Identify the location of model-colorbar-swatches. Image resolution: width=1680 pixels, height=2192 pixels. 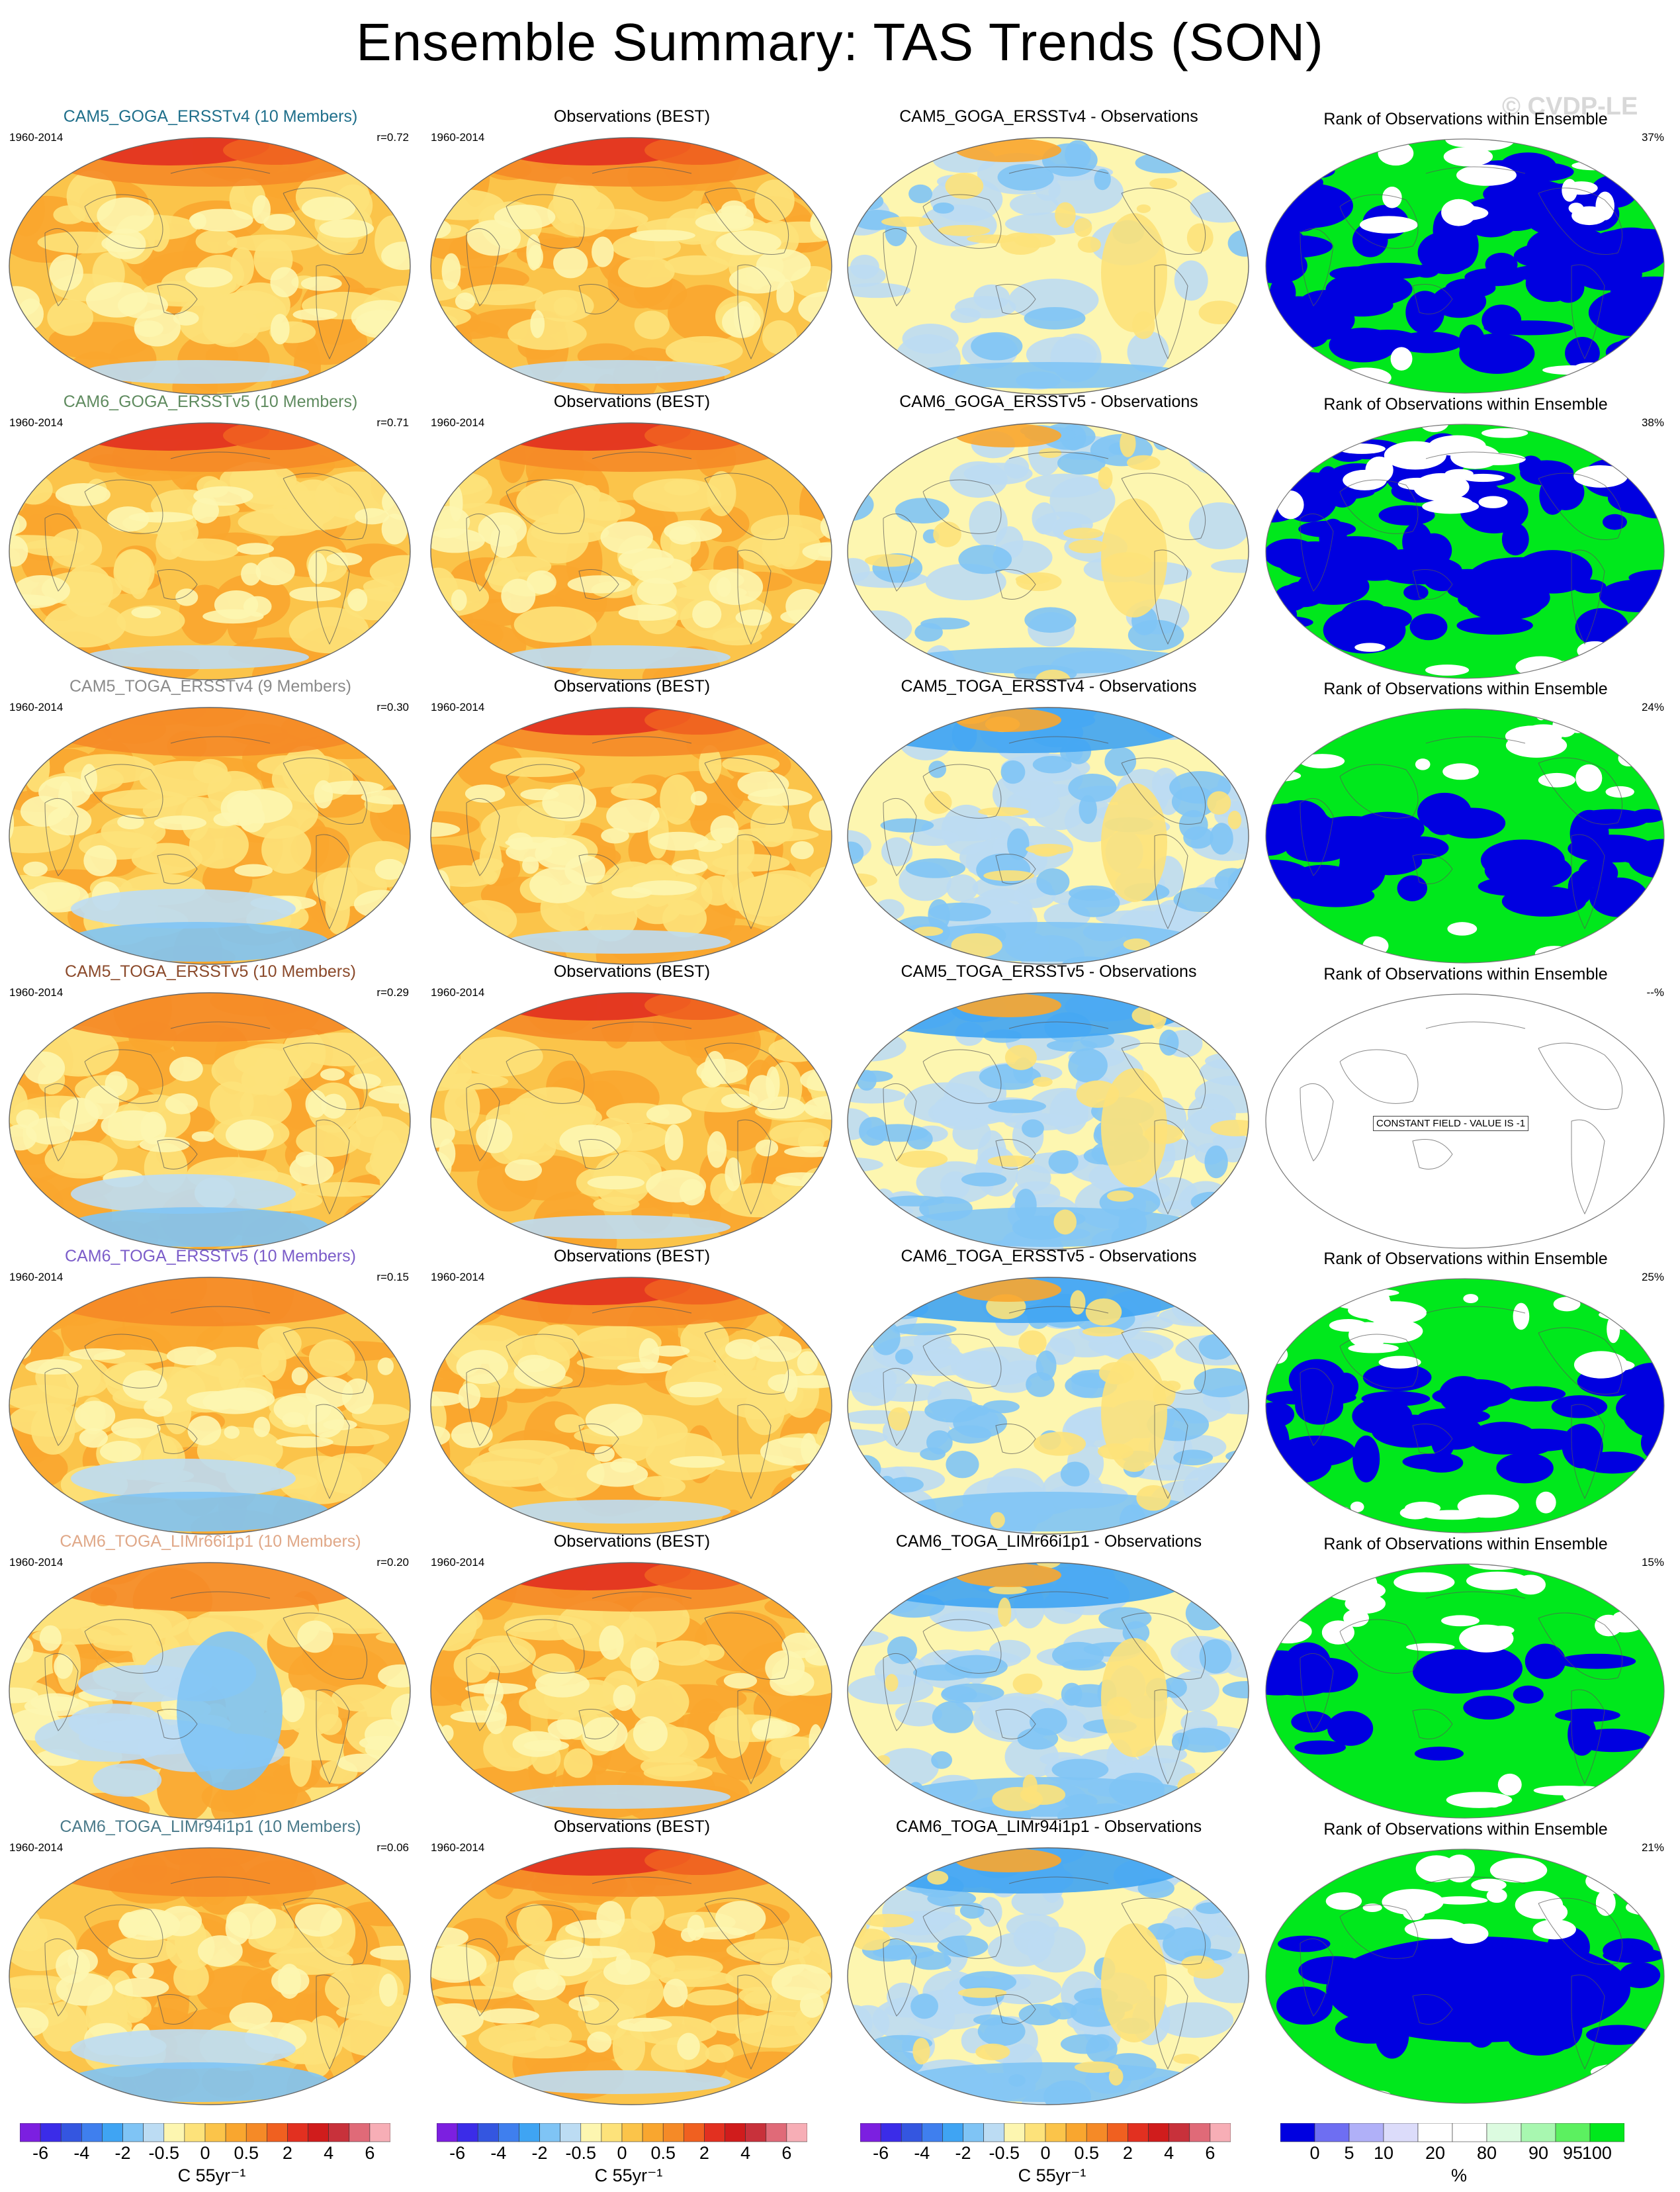
(205, 2135).